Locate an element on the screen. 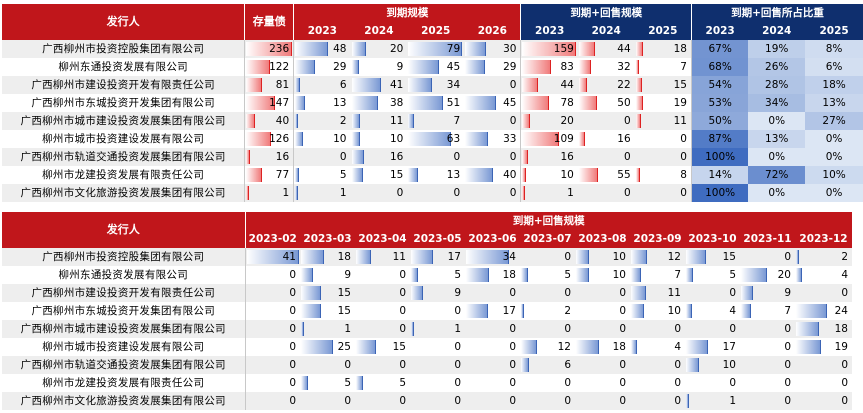 This screenshot has width=863, height=413. issuer-name: 广西柳州市轨道交通投资发展集团有限公司 is located at coordinates (124, 157).